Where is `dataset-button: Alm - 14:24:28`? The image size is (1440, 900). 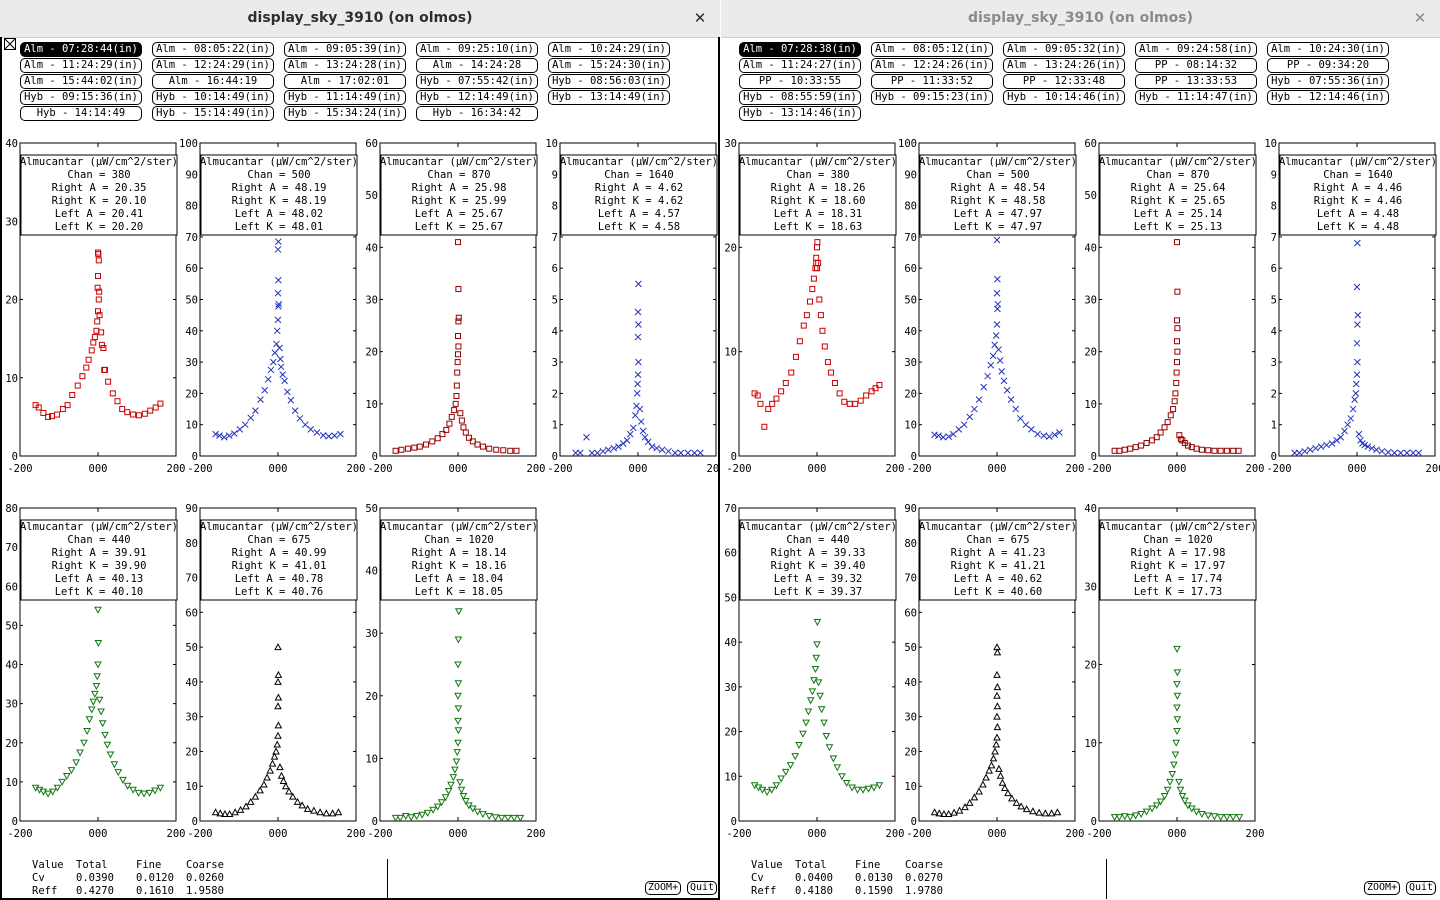 dataset-button: Alm - 14:24:28 is located at coordinates (477, 65).